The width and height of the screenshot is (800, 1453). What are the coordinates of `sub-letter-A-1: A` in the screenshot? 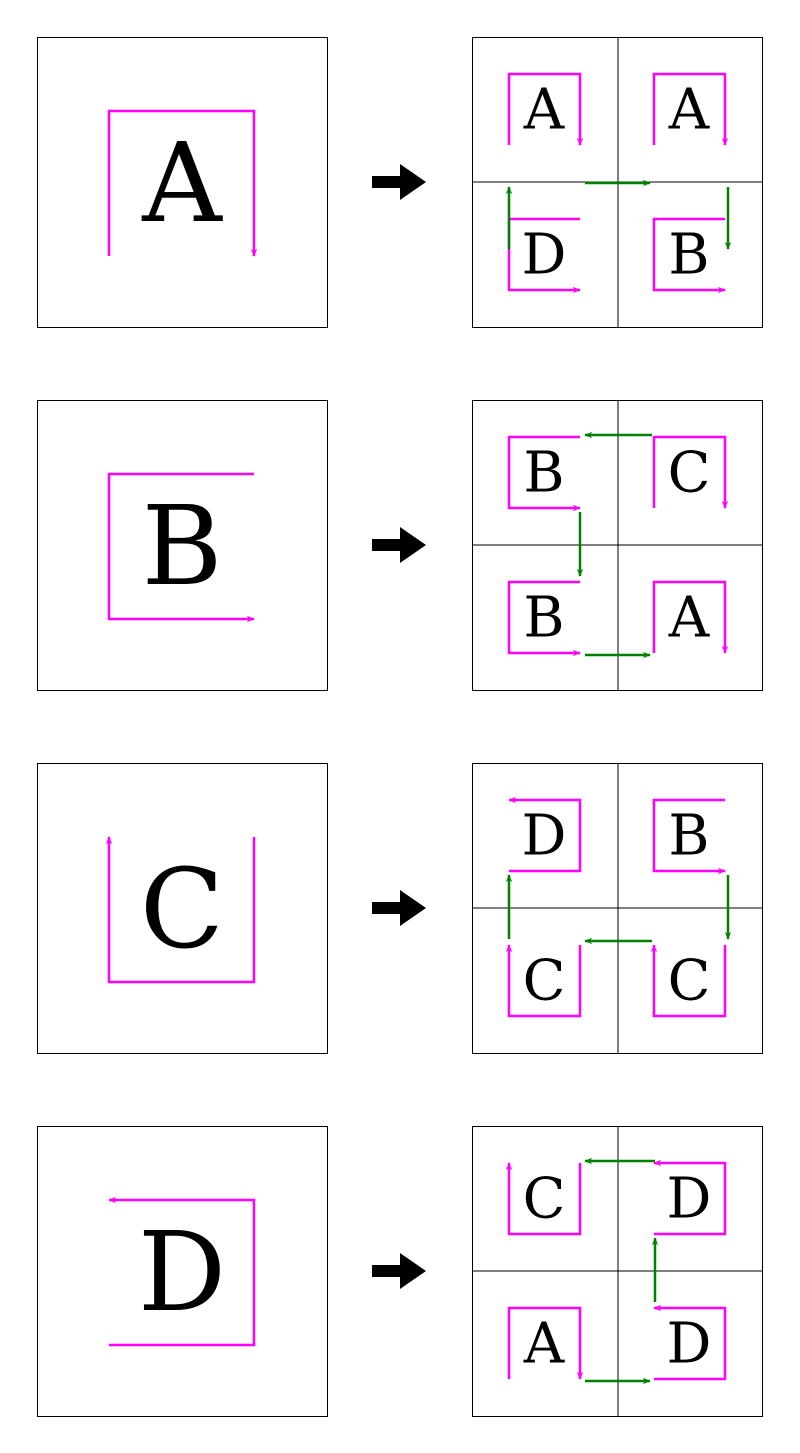 It's located at (689, 110).